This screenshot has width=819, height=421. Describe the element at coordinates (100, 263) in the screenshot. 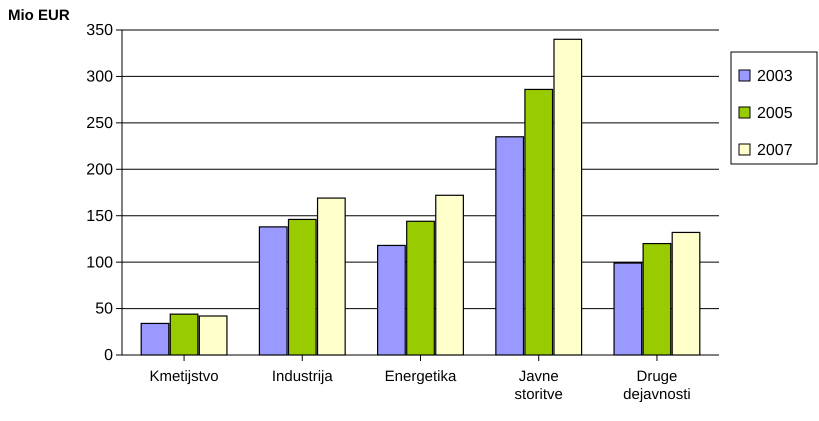

I see `y-tick-label: 100` at that location.